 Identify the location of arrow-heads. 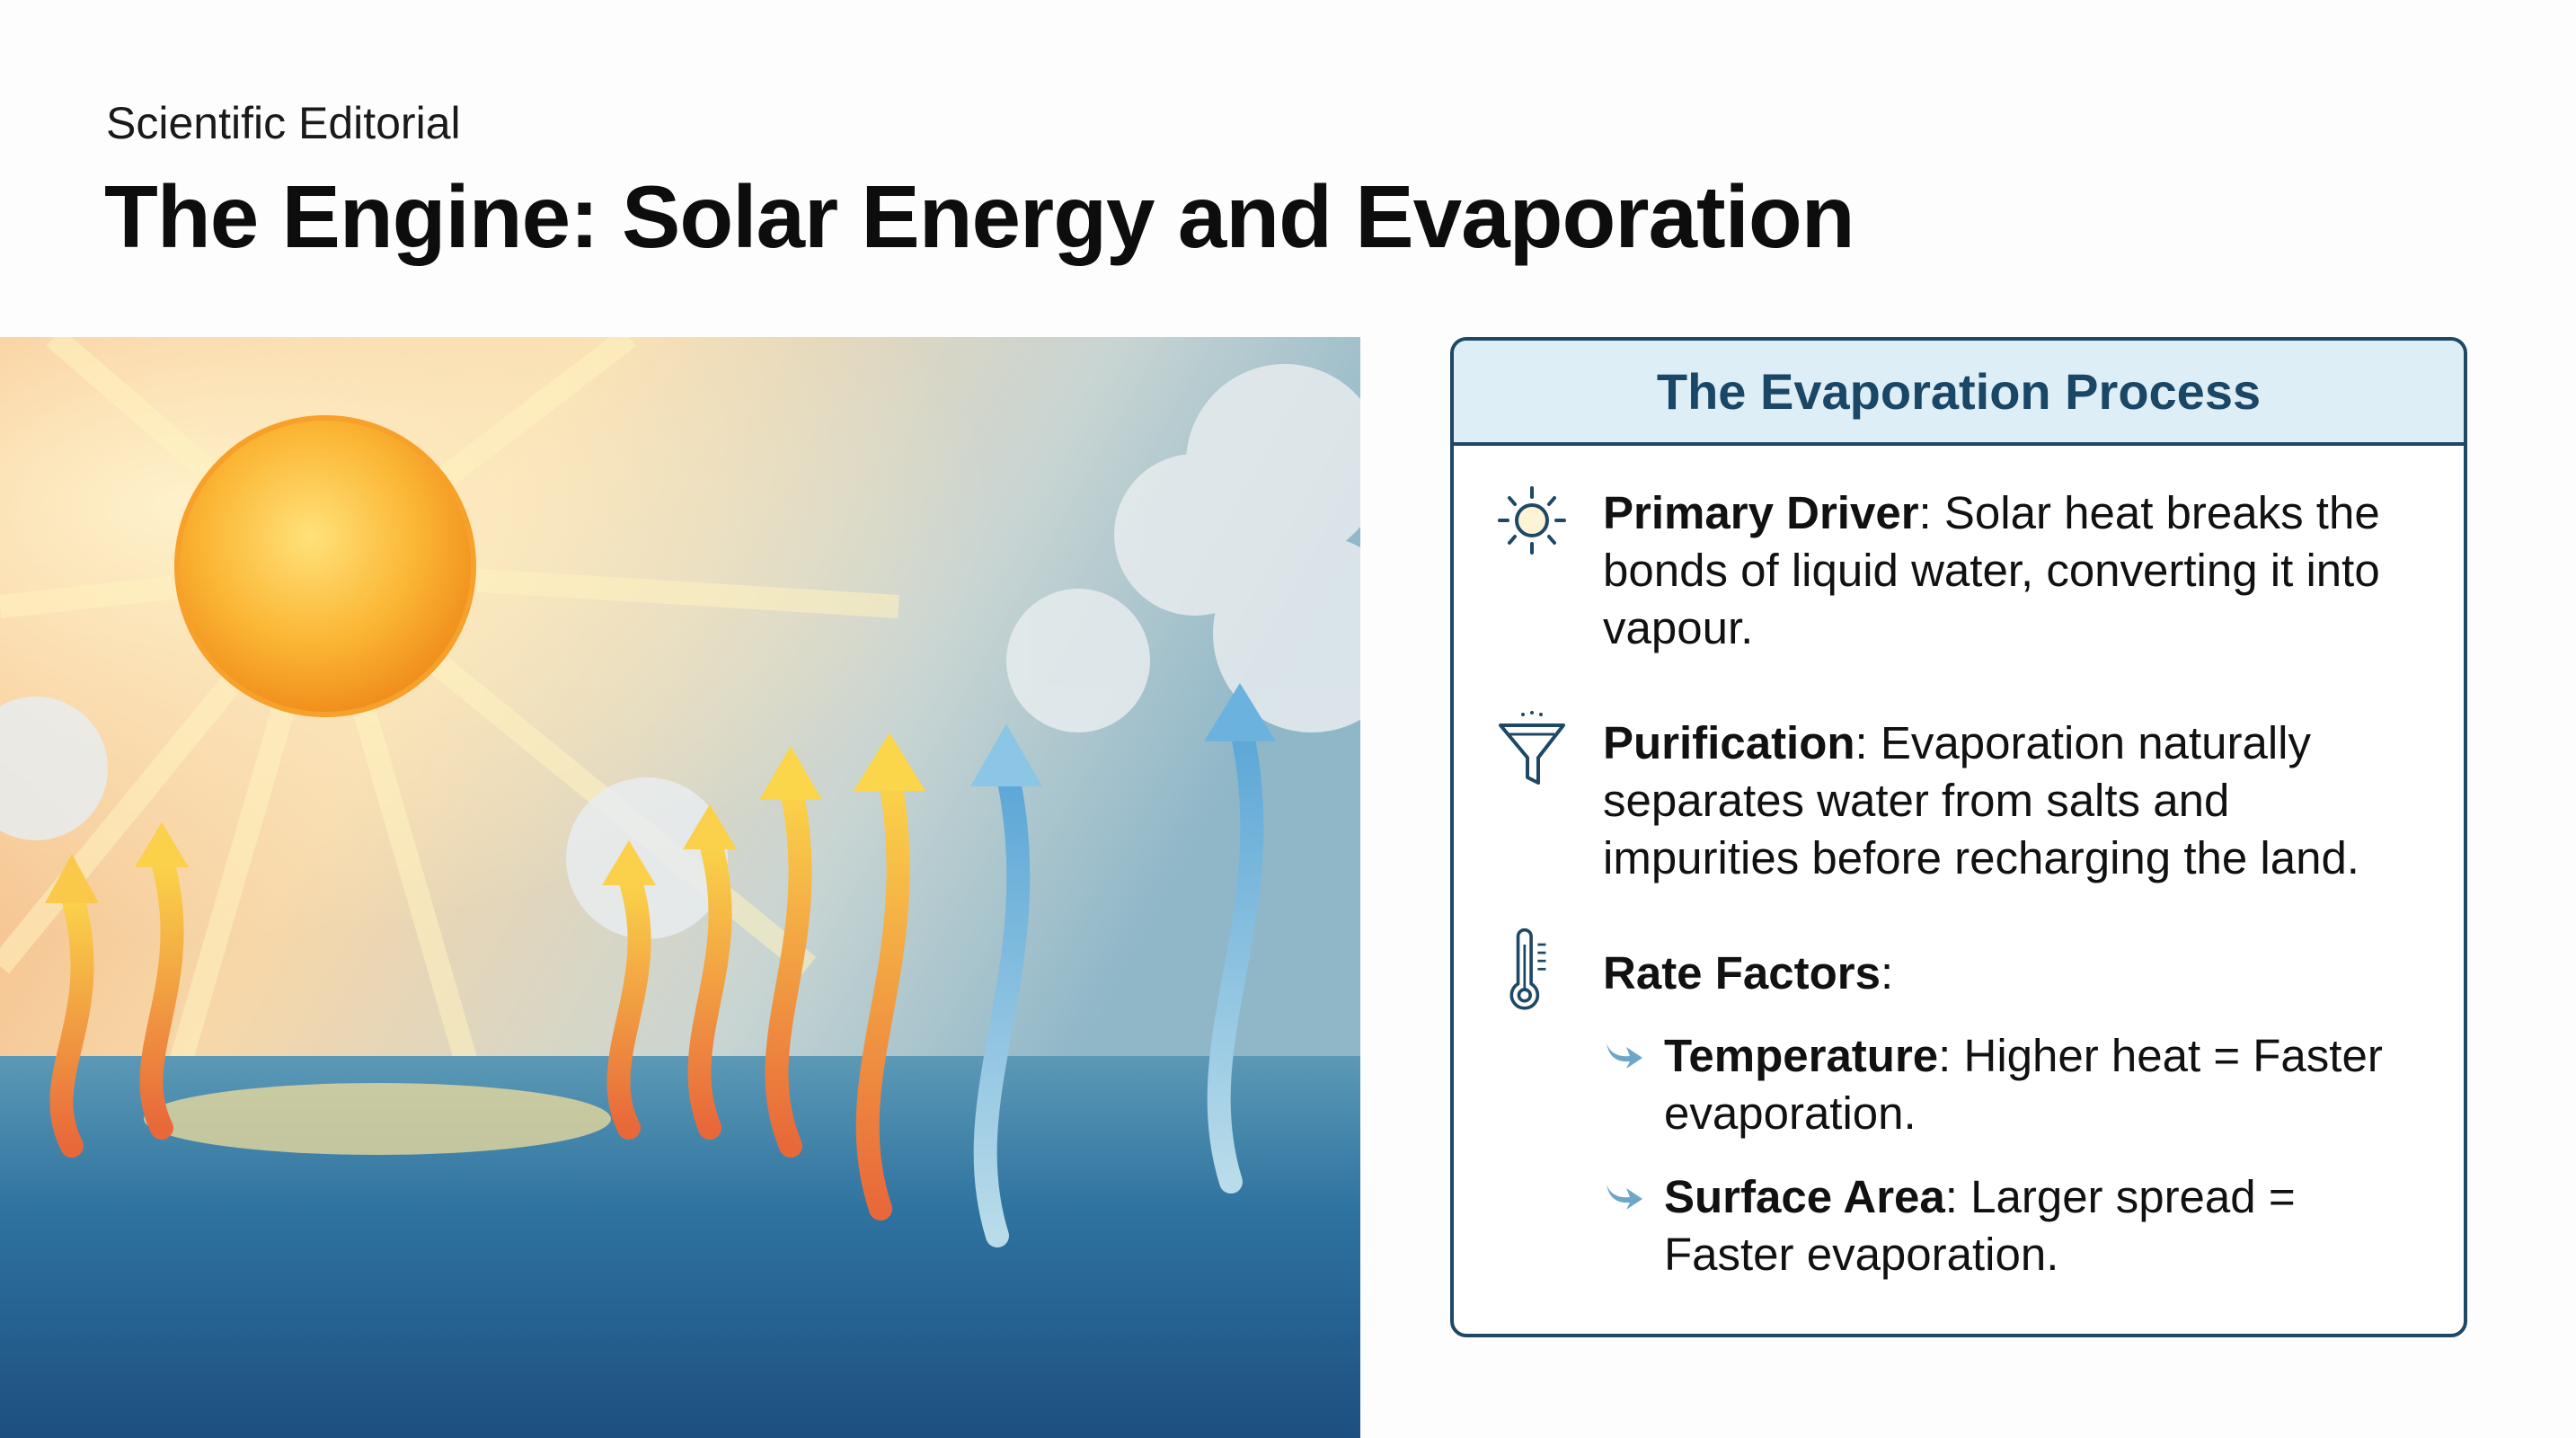
(660, 793).